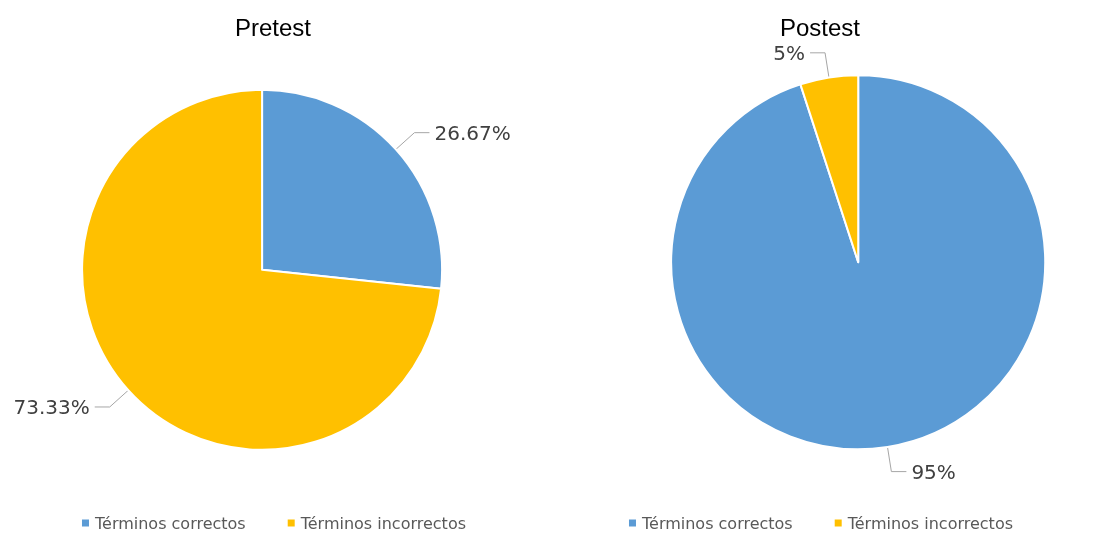 The height and width of the screenshot is (544, 1093). Describe the element at coordinates (51, 406) in the screenshot. I see `data-label: 73.33%` at that location.